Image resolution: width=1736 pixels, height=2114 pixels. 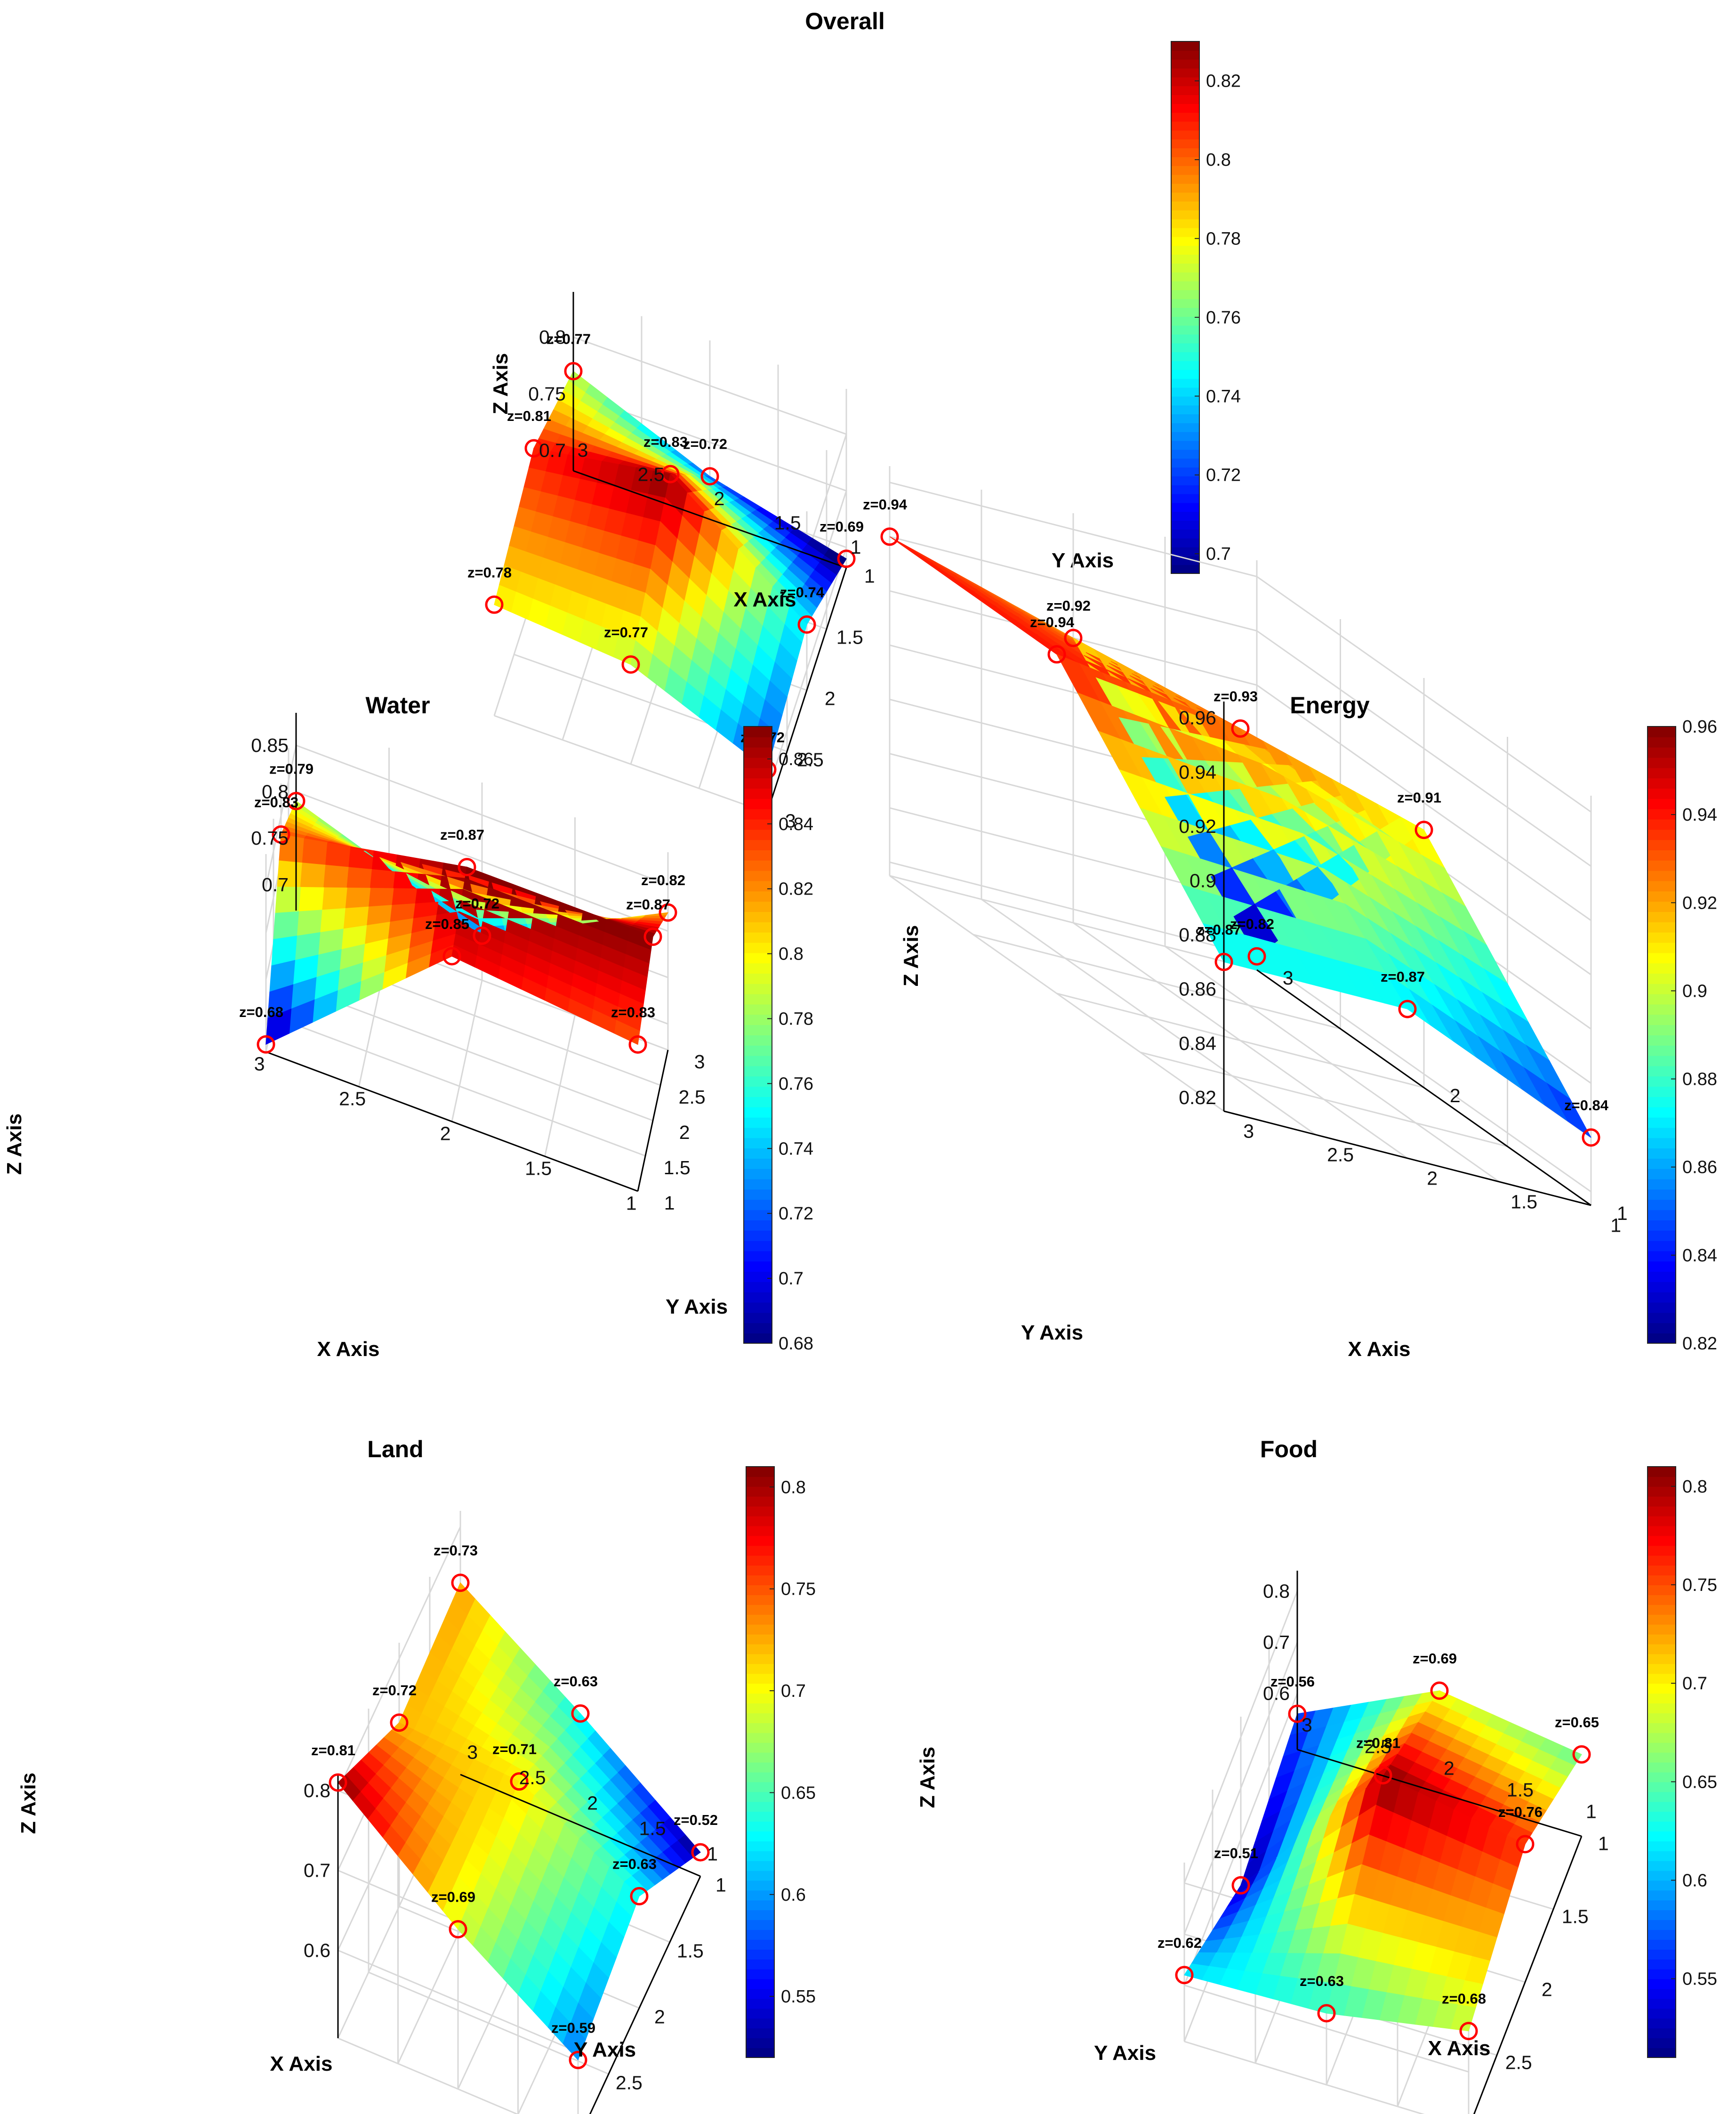 I want to click on data-label: z=0.63, so click(x=576, y=1681).